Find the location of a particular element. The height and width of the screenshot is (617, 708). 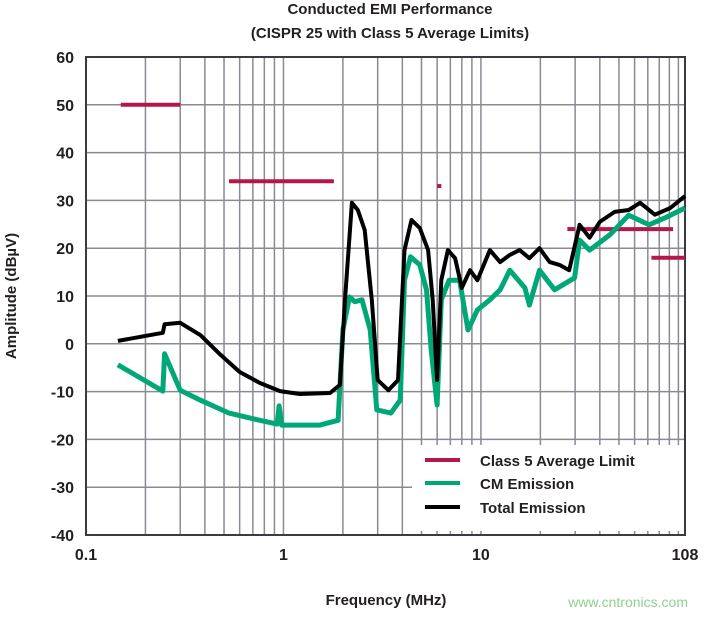

y-tick-label: -40 is located at coordinates (62, 536).